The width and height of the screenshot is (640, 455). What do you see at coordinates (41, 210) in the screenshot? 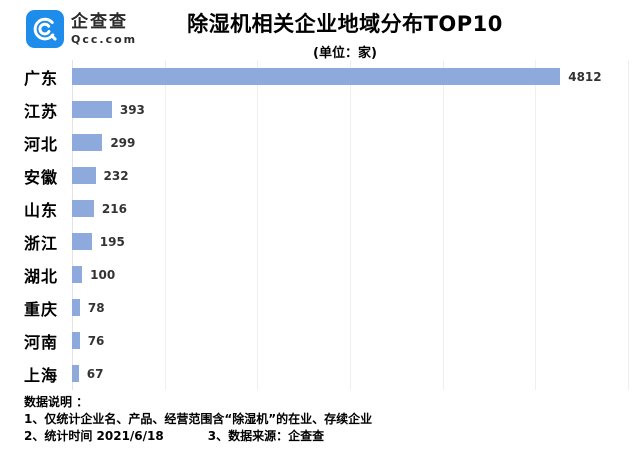
I see `category-label: 山东` at bounding box center [41, 210].